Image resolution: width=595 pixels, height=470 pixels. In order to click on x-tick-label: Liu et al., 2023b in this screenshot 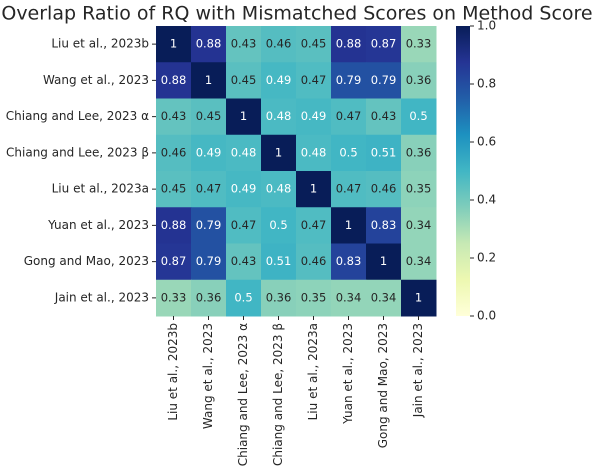, I will do `click(173, 372)`.